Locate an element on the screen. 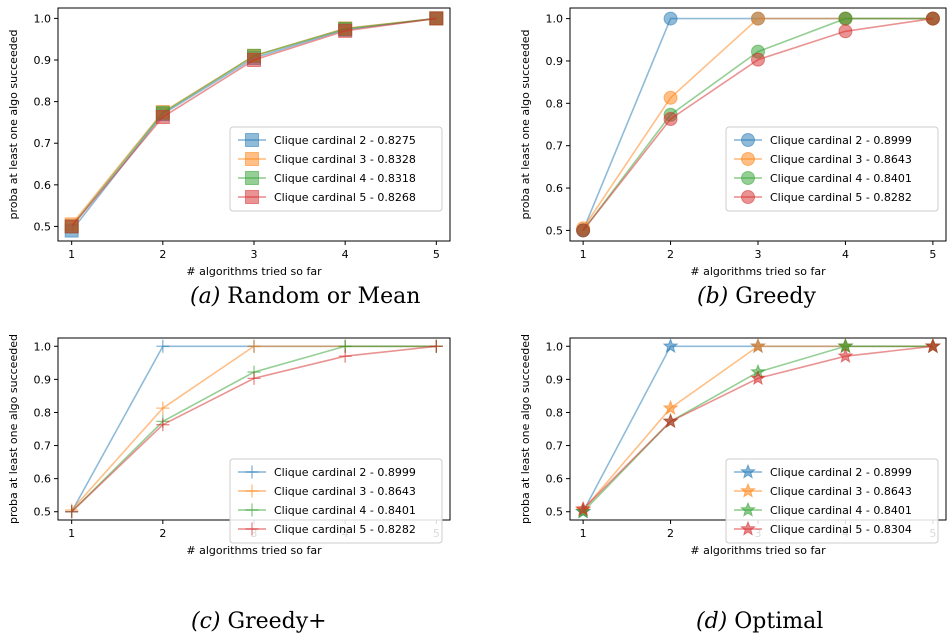  caption-text: Optimal is located at coordinates (775, 621).